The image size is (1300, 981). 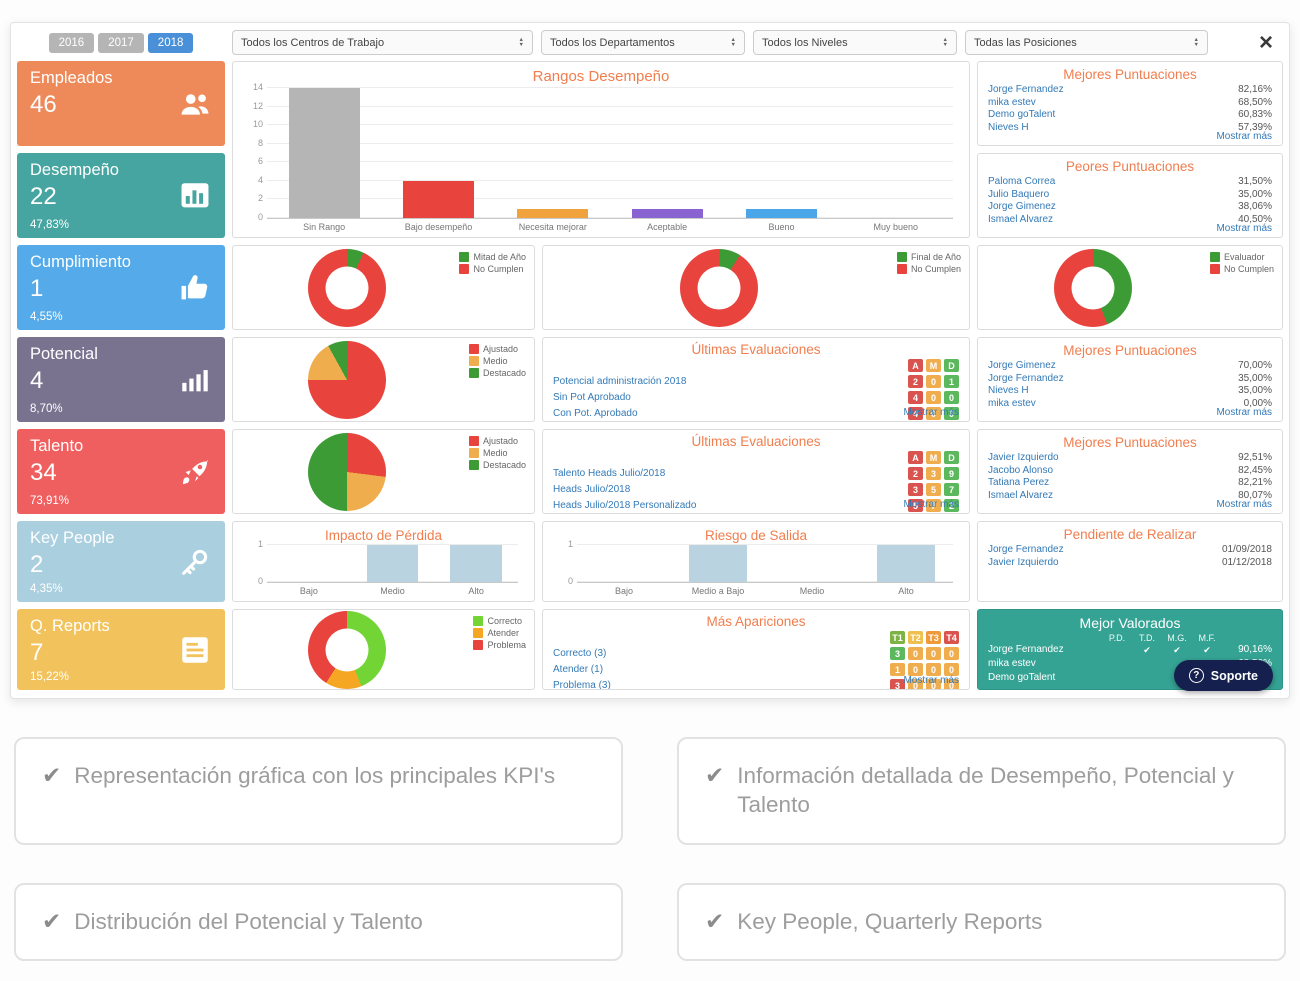 What do you see at coordinates (121, 287) in the screenshot?
I see `kpi-card-thumbs-up: Cumplimiento 1 4,55%` at bounding box center [121, 287].